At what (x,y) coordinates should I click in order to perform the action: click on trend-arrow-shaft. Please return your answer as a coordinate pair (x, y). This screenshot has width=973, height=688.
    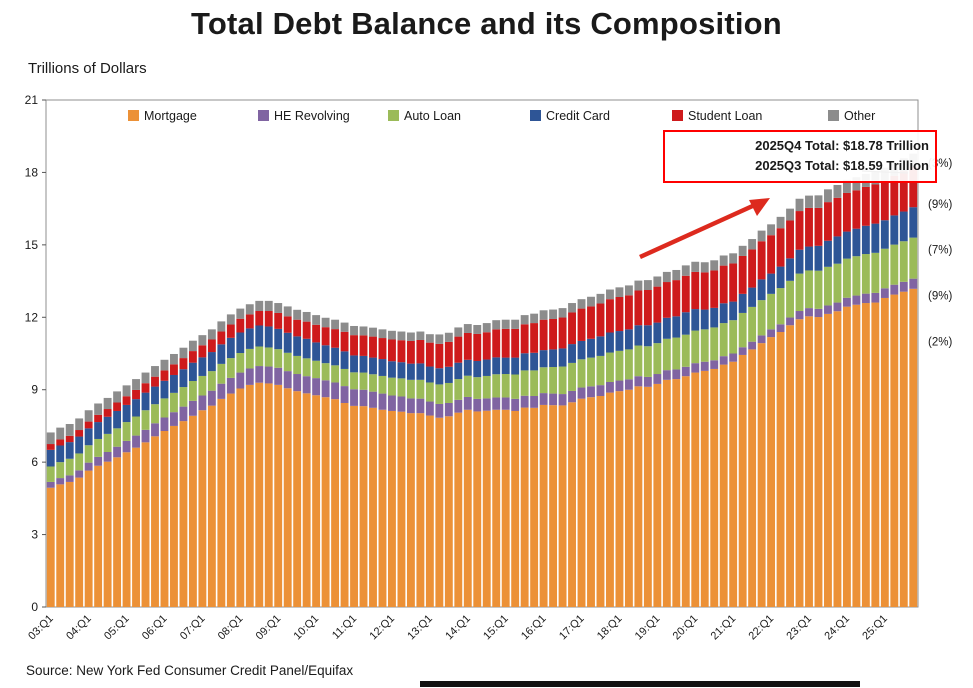
    Looking at the image, I should click on (698, 230).